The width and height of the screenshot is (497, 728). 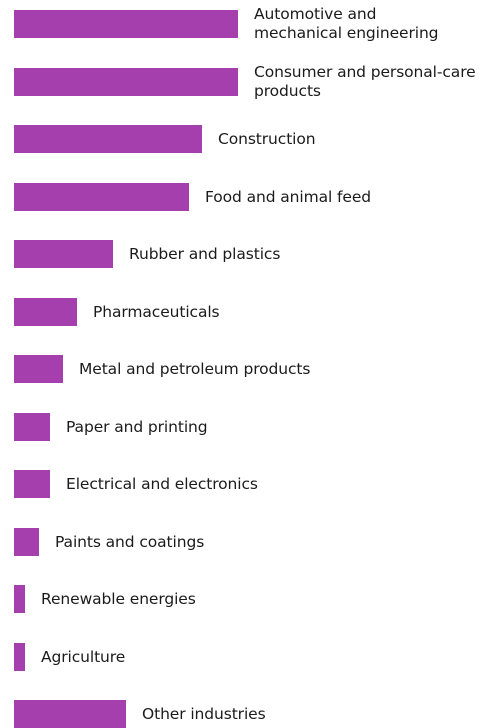 What do you see at coordinates (195, 369) in the screenshot?
I see `bar-label: Metal and petroleum products` at bounding box center [195, 369].